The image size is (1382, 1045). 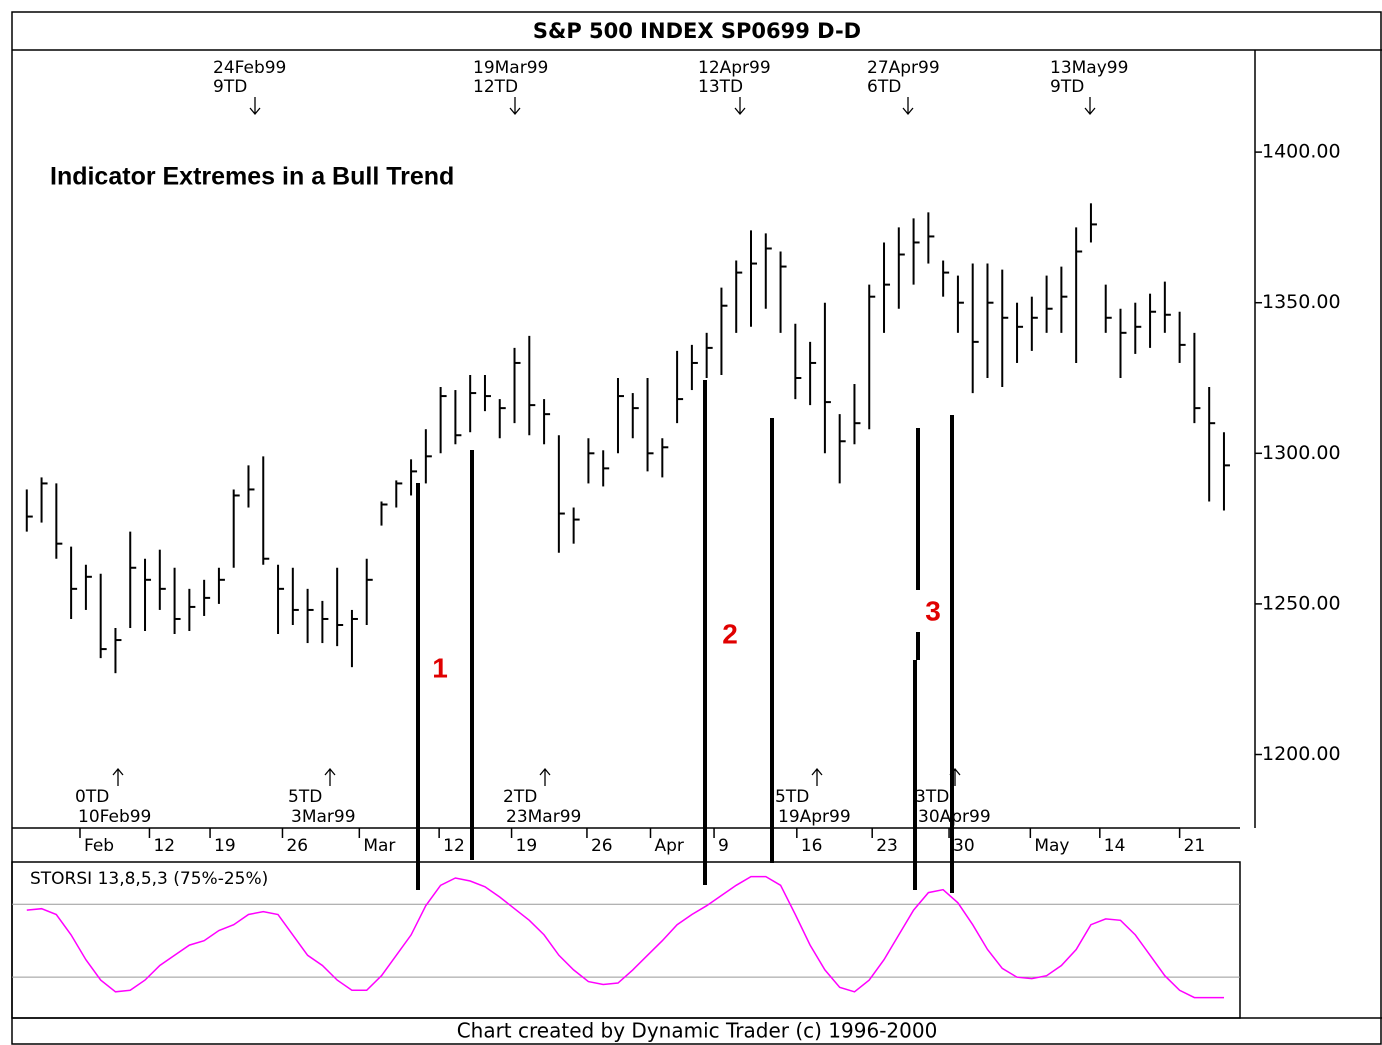 I want to click on x-tick-label: 30, so click(x=964, y=846).